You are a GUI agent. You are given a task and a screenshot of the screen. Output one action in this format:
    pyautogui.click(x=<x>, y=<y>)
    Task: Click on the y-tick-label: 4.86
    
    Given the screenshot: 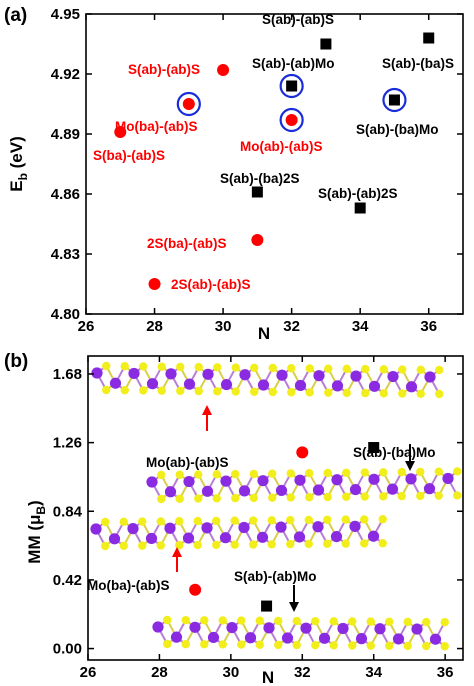 What is the action you would take?
    pyautogui.click(x=65, y=194)
    